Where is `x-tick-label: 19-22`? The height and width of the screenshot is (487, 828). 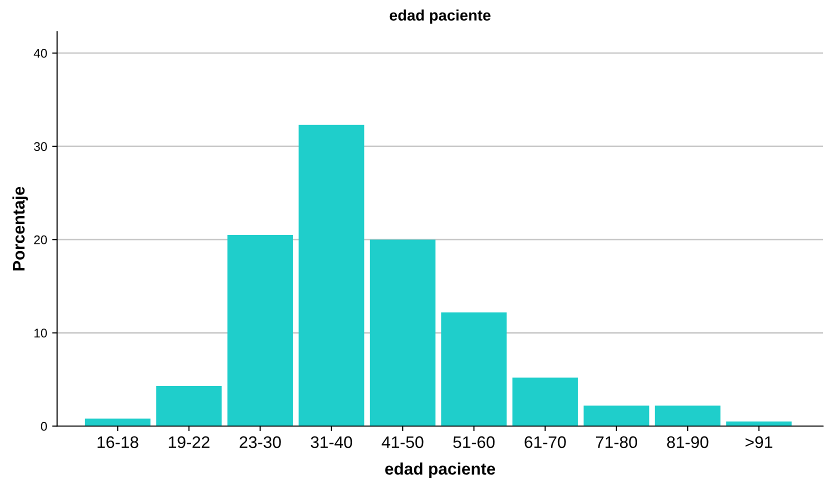 x-tick-label: 19-22 is located at coordinates (189, 442).